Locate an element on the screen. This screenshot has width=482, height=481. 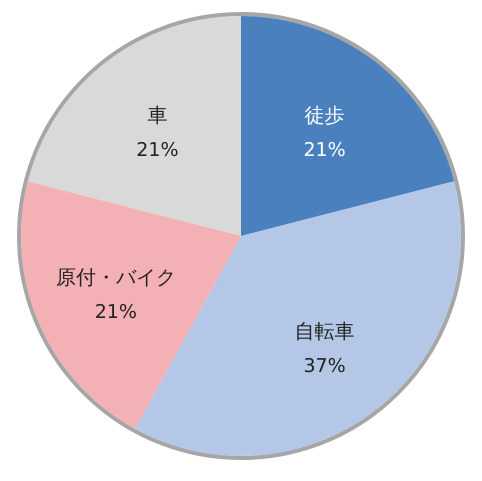
slice-label: 車 is located at coordinates (157, 115).